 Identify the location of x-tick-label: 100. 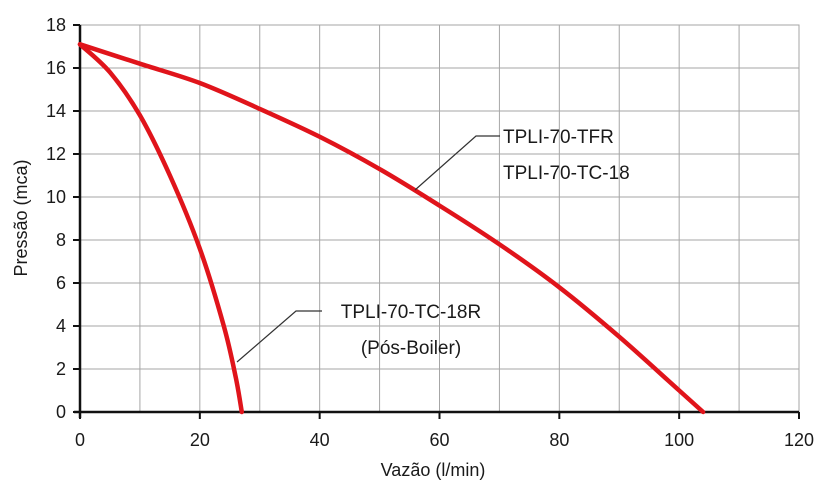
(679, 440).